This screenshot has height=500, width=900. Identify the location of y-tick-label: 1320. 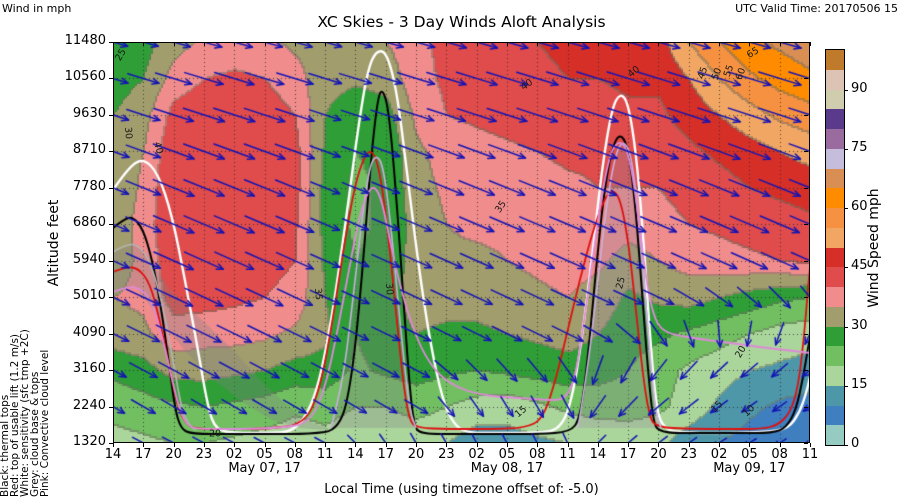
(89, 441).